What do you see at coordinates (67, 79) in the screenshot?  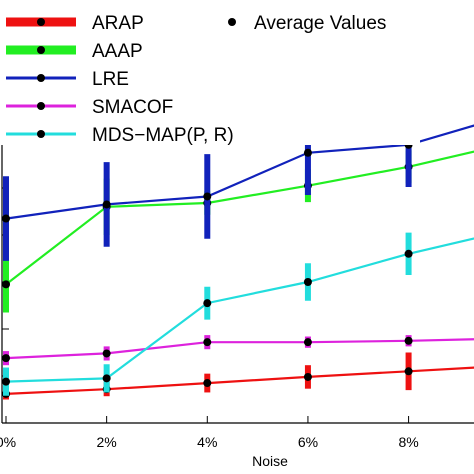 I see `legend-entry-lre: LRE` at bounding box center [67, 79].